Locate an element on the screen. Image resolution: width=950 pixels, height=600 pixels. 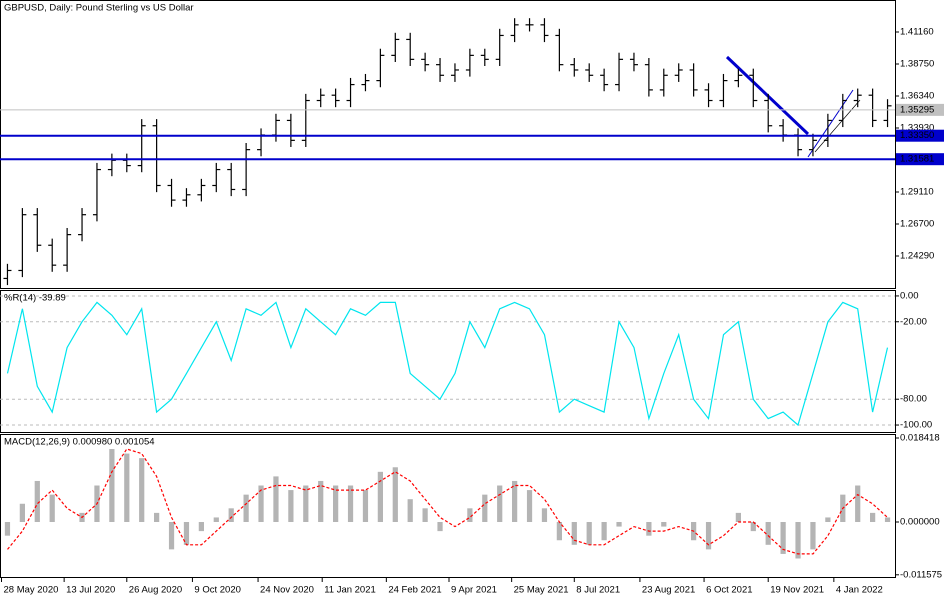
y-tick-label: -80.00 is located at coordinates (913, 399).